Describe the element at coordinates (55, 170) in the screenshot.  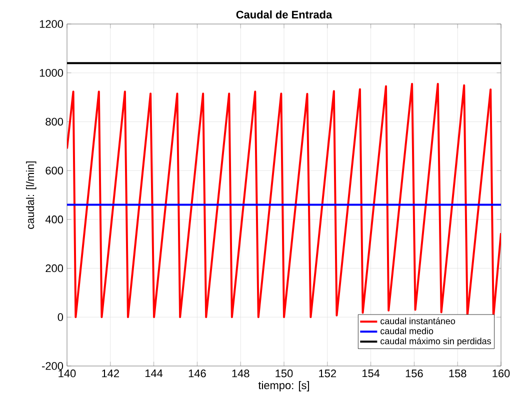
I see `y-tick-label: 600` at that location.